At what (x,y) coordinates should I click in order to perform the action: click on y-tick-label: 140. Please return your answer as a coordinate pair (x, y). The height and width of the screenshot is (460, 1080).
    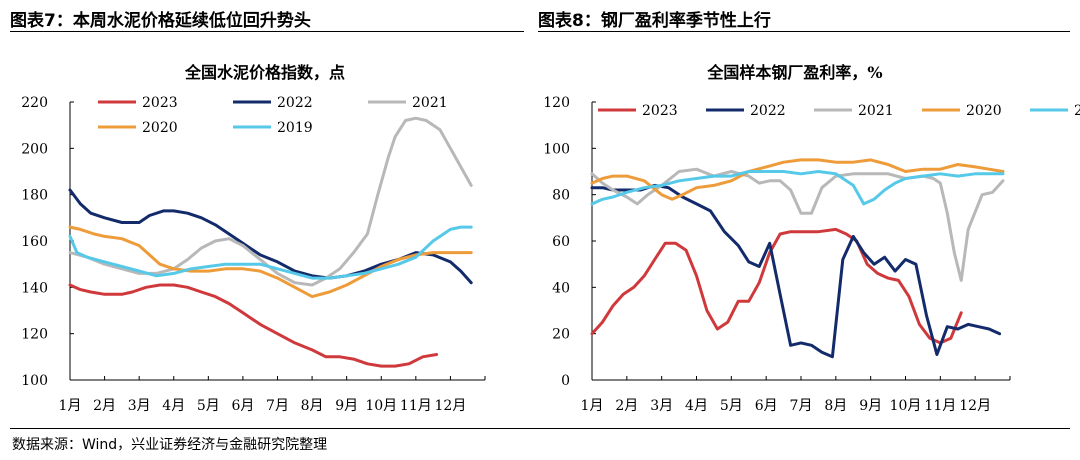
    Looking at the image, I should click on (34, 288).